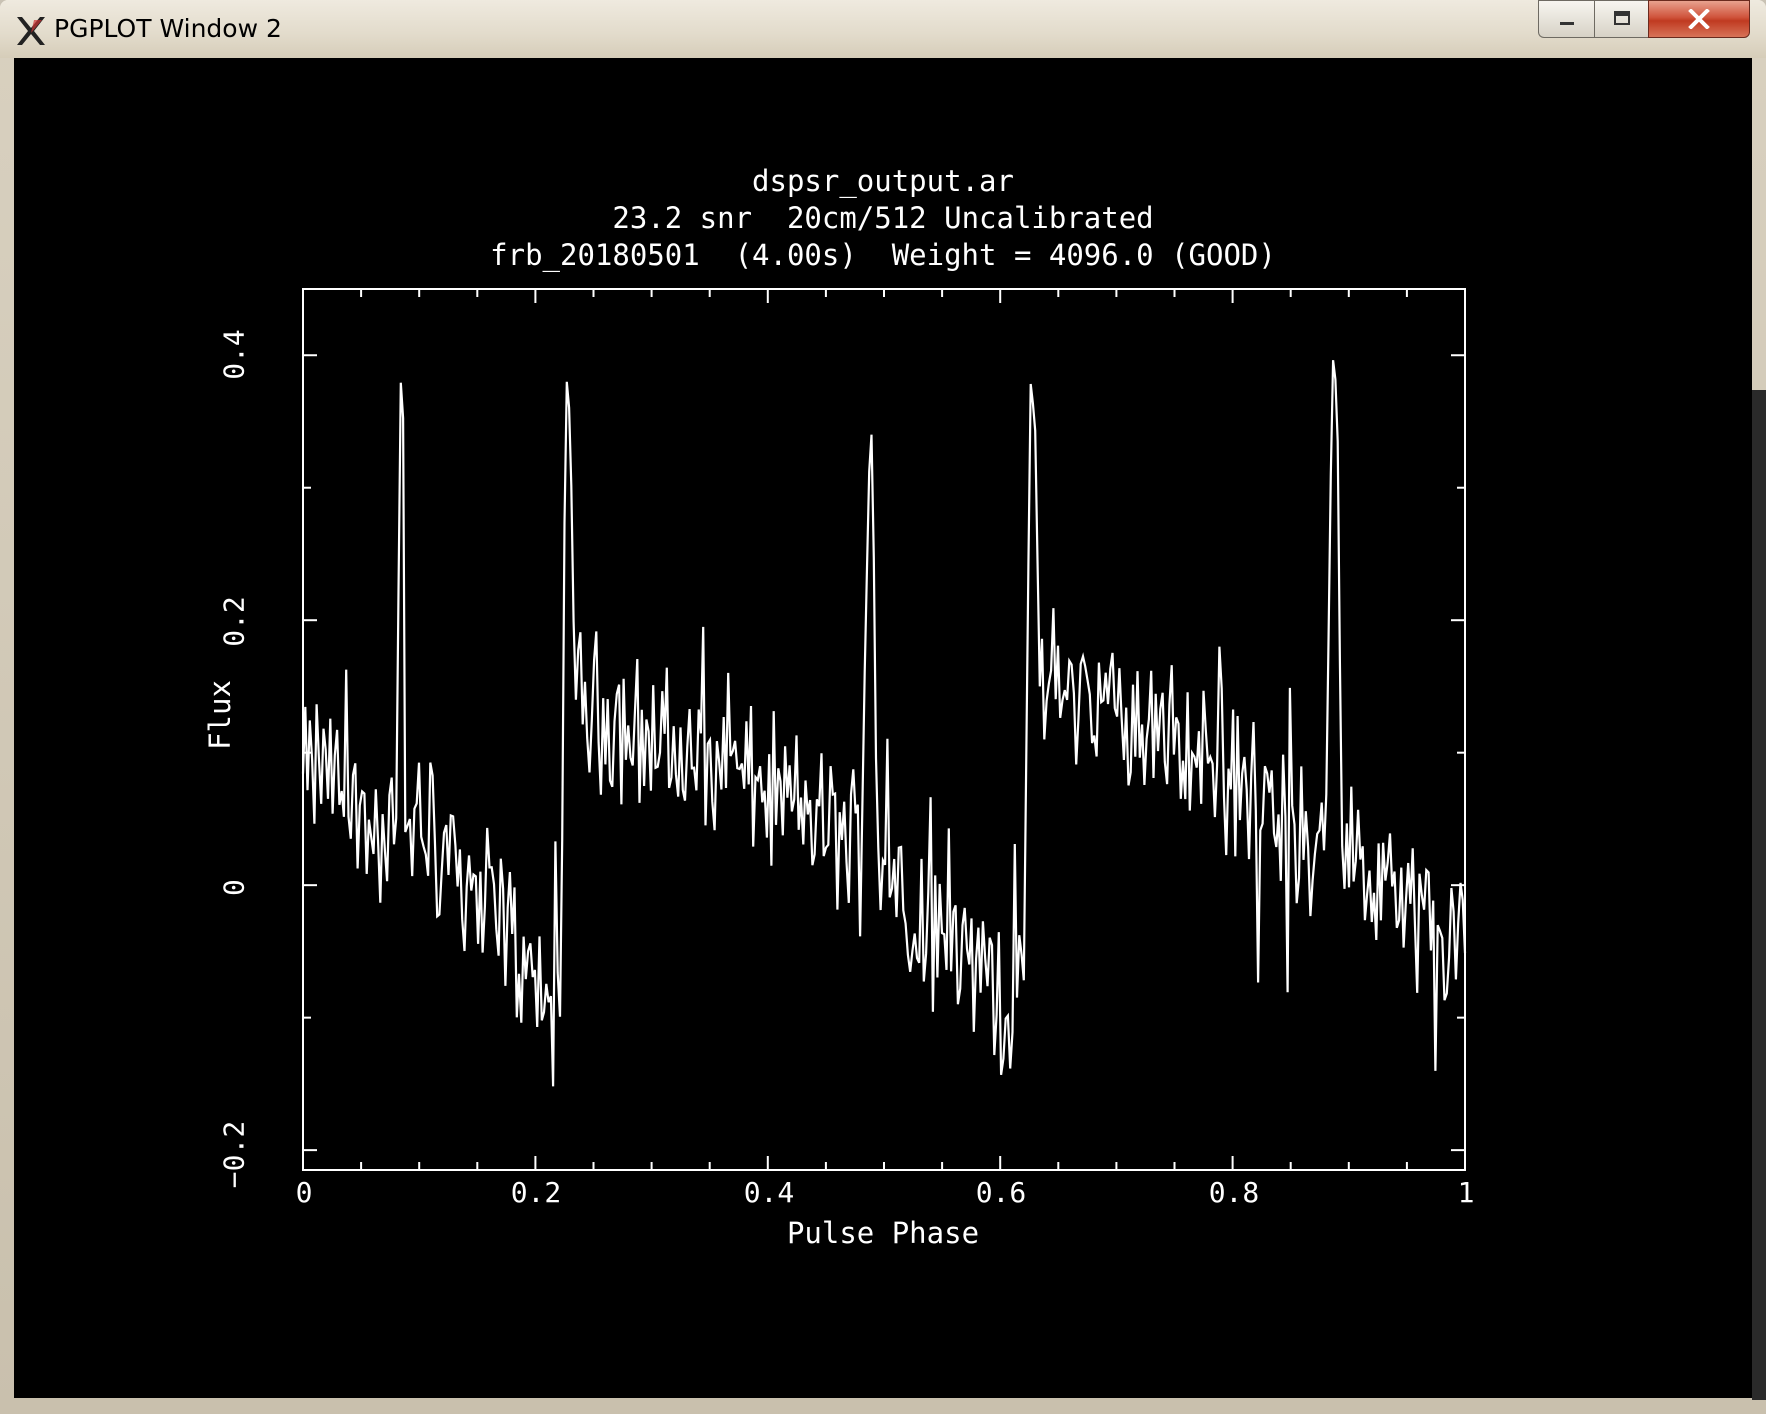 Image resolution: width=1766 pixels, height=1414 pixels. I want to click on xtick-label: 0.4, so click(769, 1192).